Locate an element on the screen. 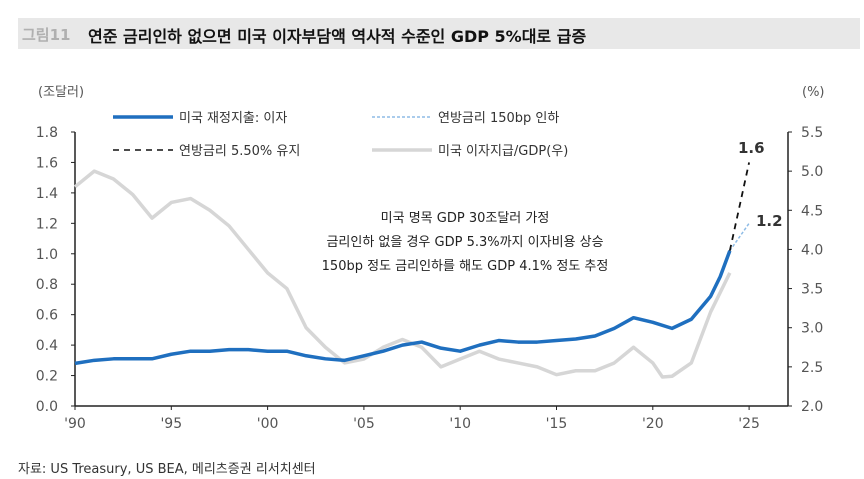 Image resolution: width=864 pixels, height=479 pixels. end-label-1-2: 1.2 is located at coordinates (769, 221).